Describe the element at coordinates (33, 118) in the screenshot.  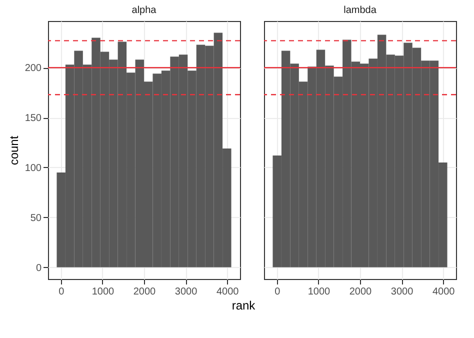
I see `y-tick-label: 150` at that location.